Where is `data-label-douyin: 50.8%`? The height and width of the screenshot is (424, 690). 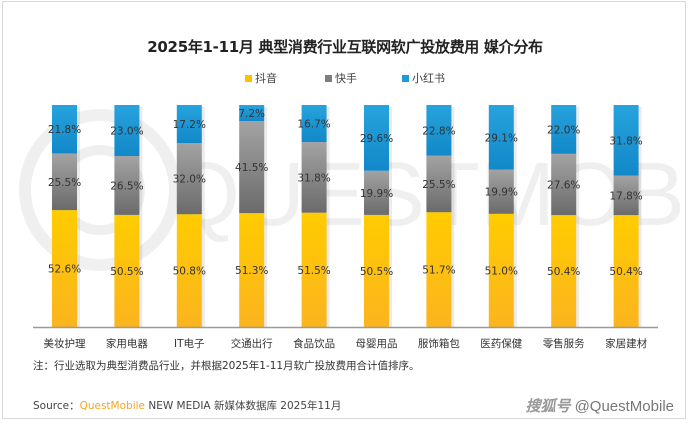 data-label-douyin: 50.8% is located at coordinates (189, 272).